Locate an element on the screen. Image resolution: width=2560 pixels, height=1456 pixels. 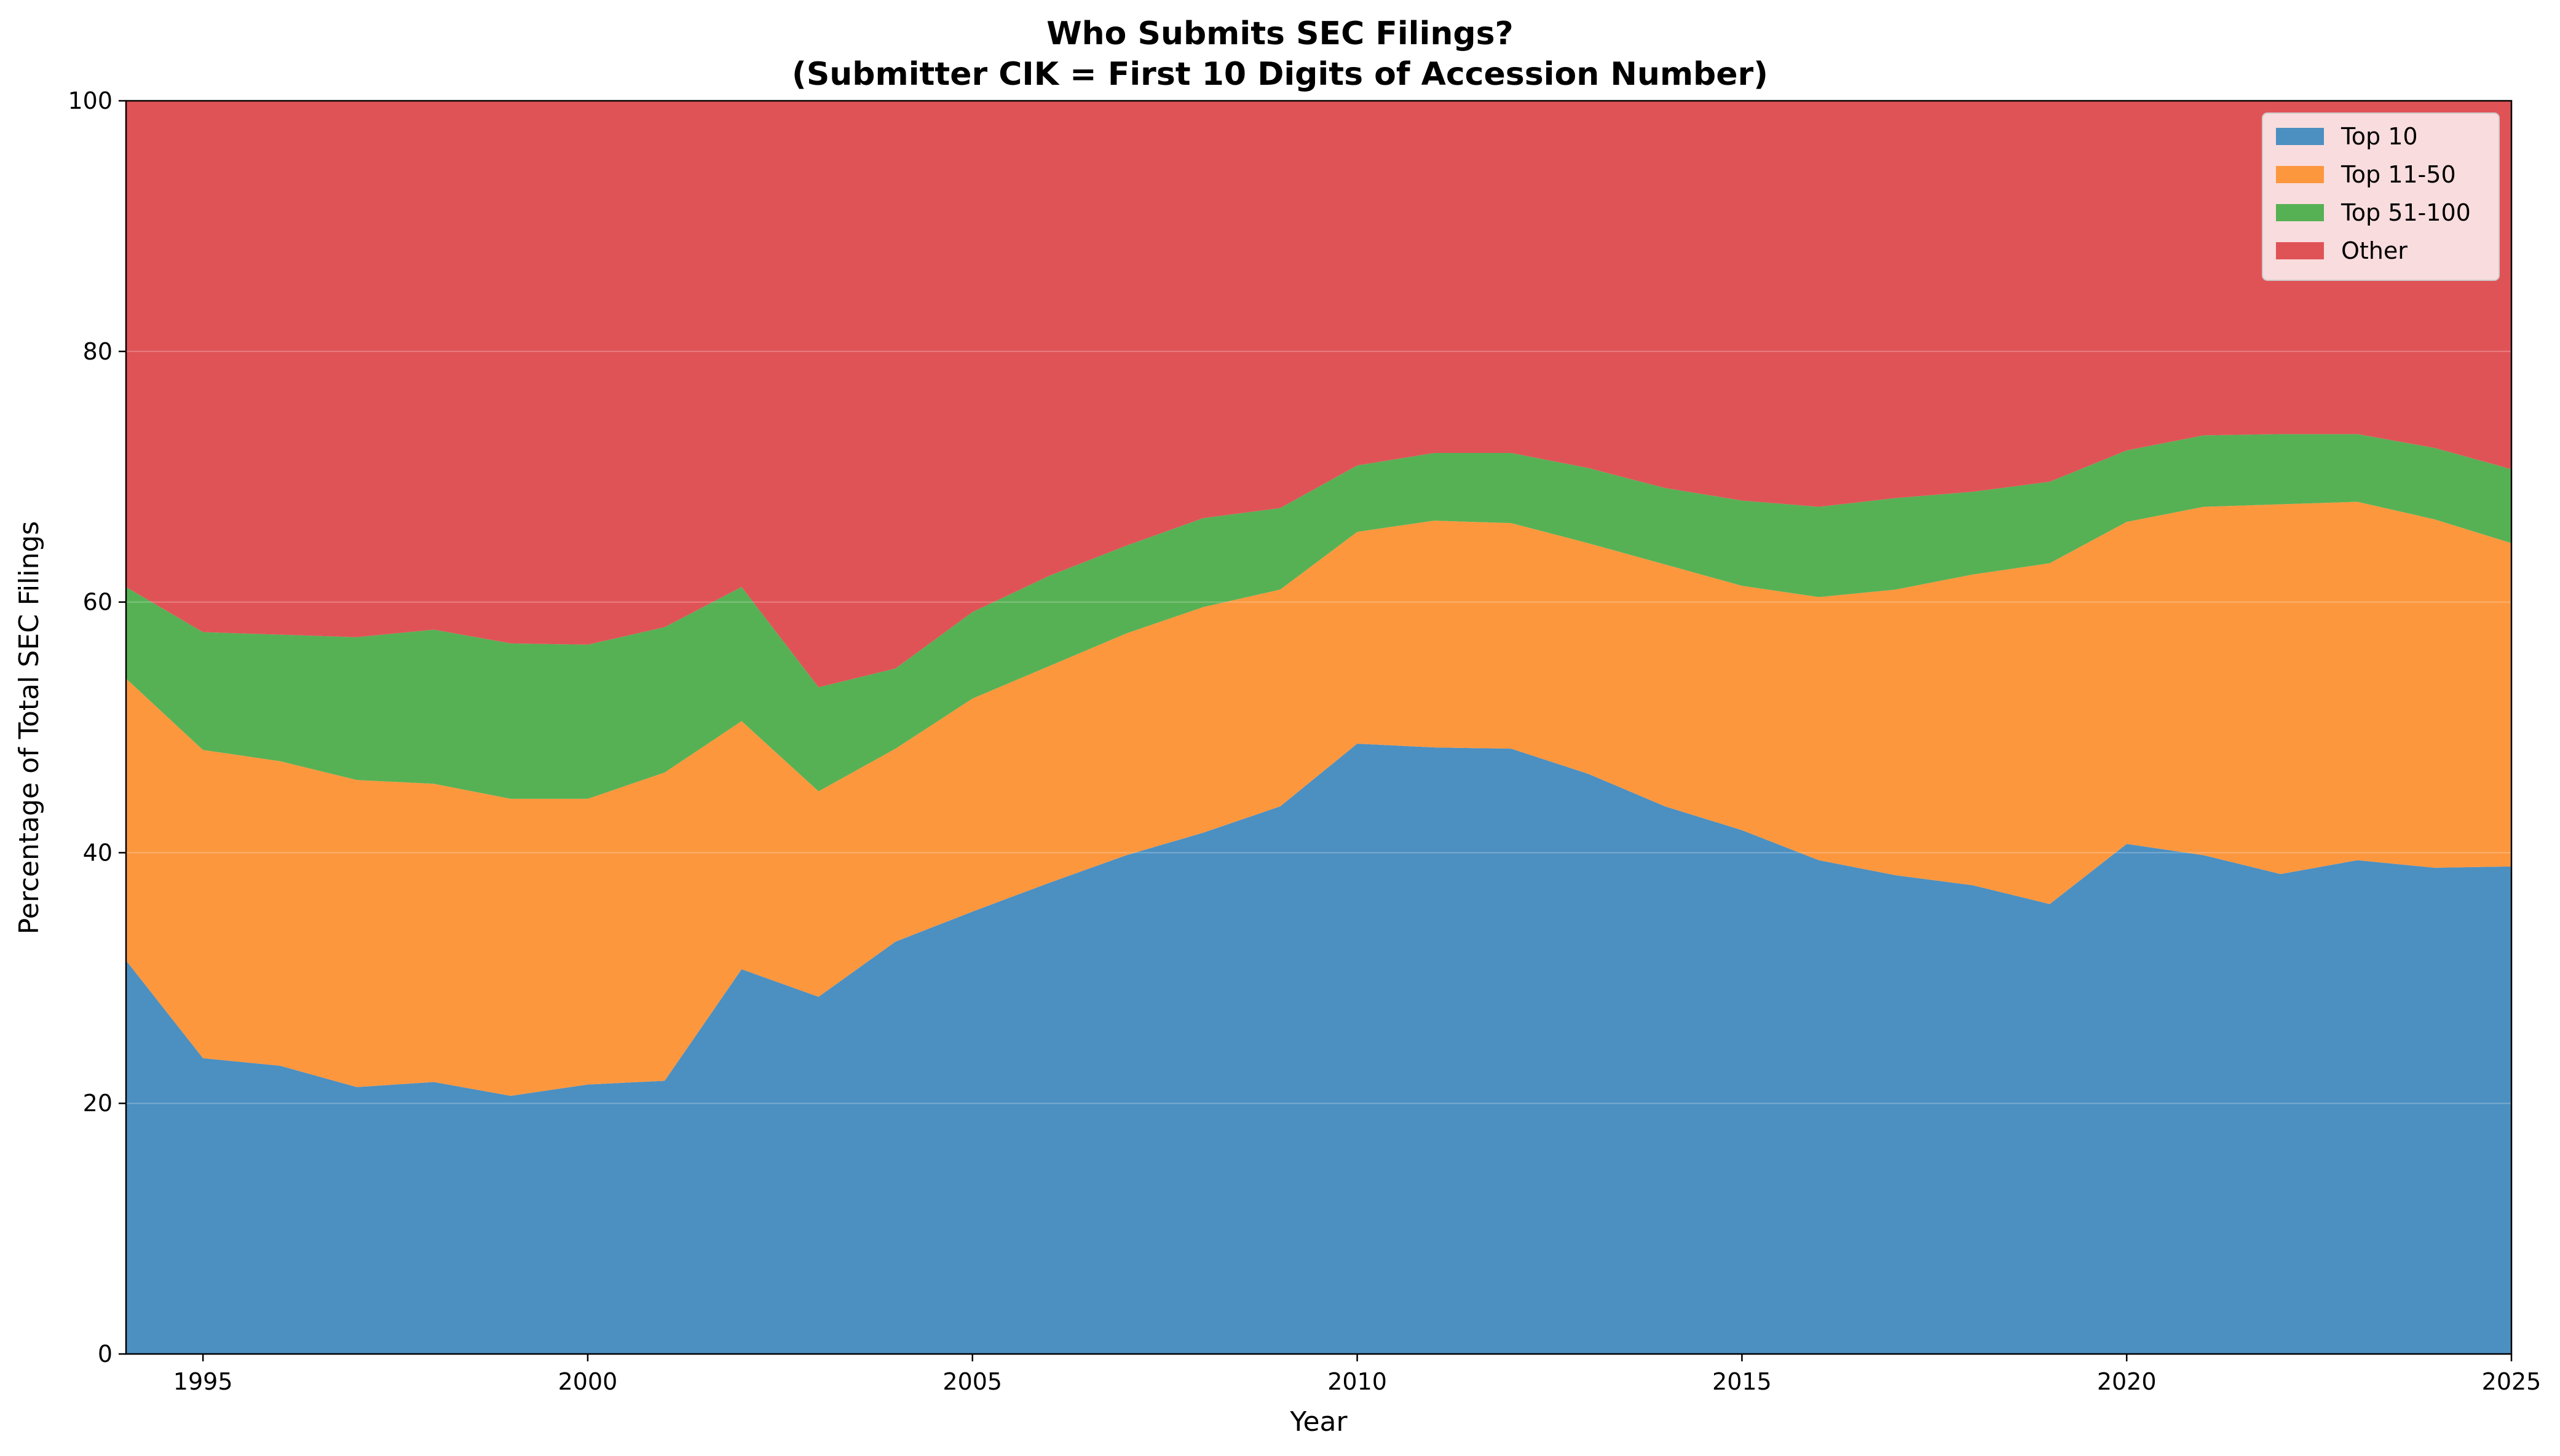
x-tick-label: 2020 is located at coordinates (2127, 1381).